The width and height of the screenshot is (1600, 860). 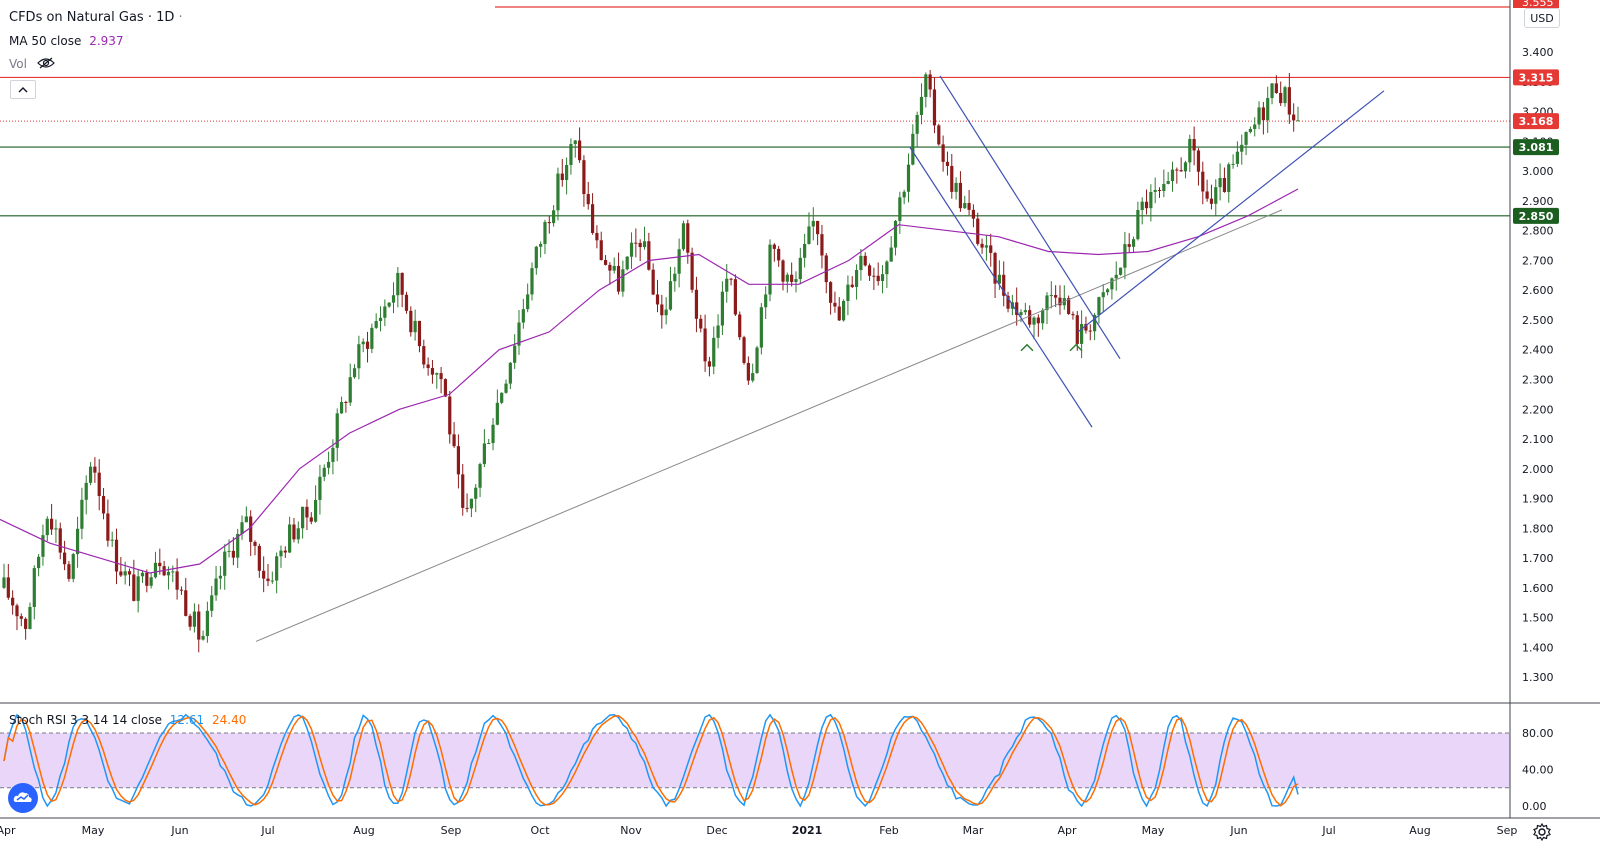 I want to click on time-axis-label: Jul, so click(x=267, y=830).